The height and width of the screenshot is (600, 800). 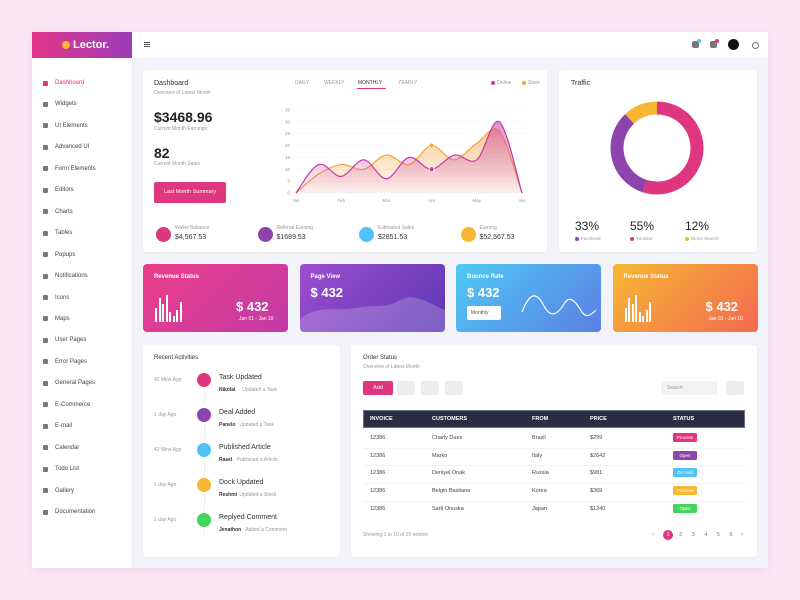 I want to click on x-tick-label: Jun, so click(x=522, y=200).